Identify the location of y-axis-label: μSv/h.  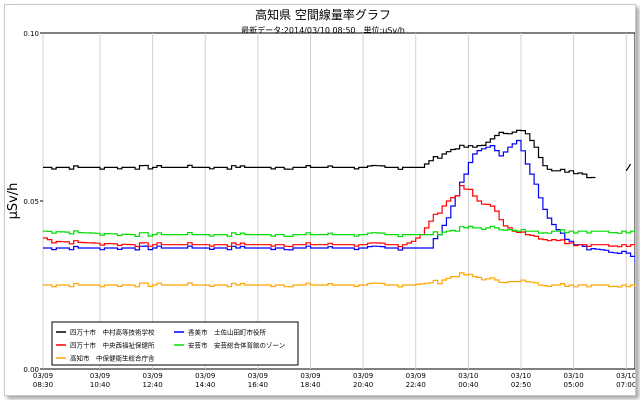
(13, 201).